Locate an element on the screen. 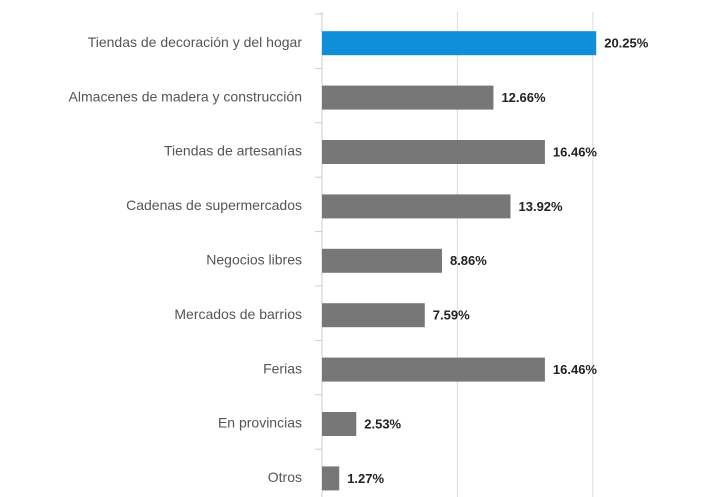 This screenshot has width=712, height=497. value-label: 2.53% is located at coordinates (382, 423).